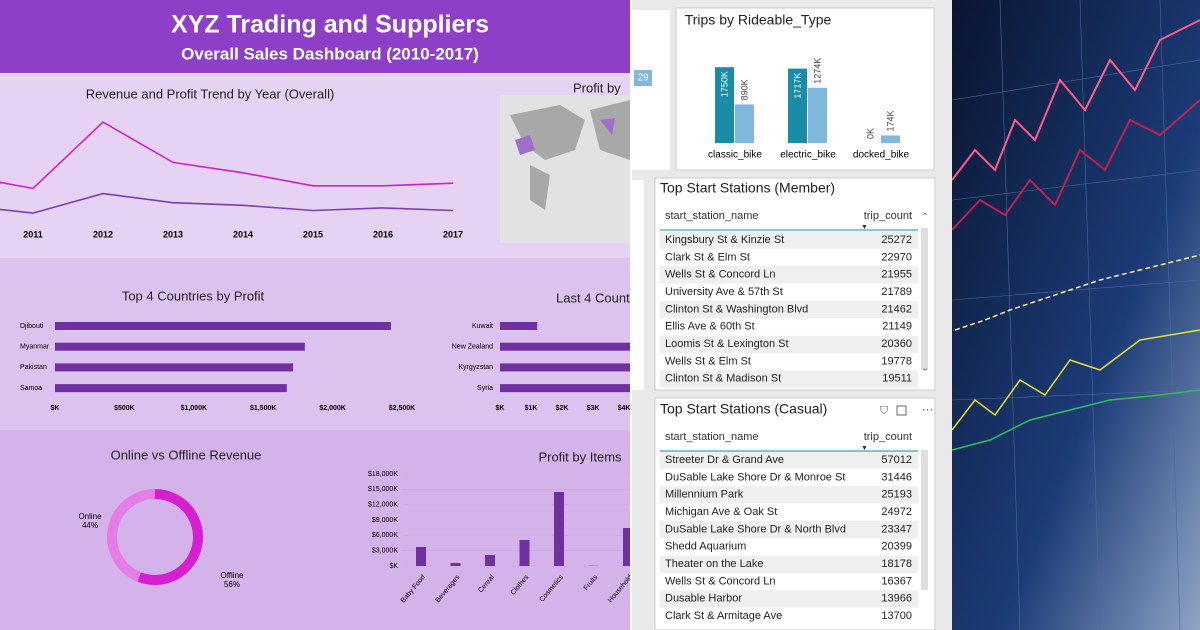 The height and width of the screenshot is (630, 1200). What do you see at coordinates (103, 234) in the screenshot?
I see `x-tick-label: 2012` at bounding box center [103, 234].